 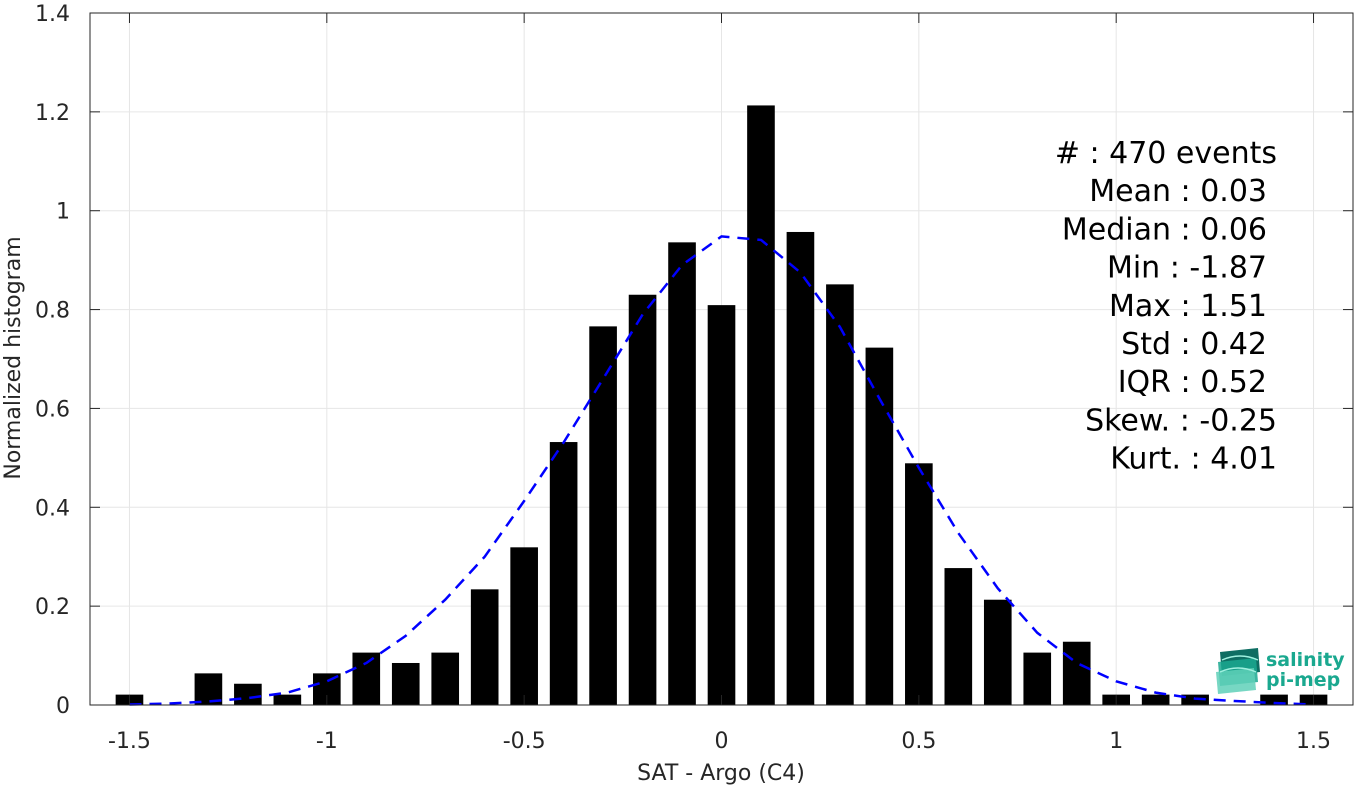 I want to click on y-tick-label: 1.4, so click(x=52, y=14).